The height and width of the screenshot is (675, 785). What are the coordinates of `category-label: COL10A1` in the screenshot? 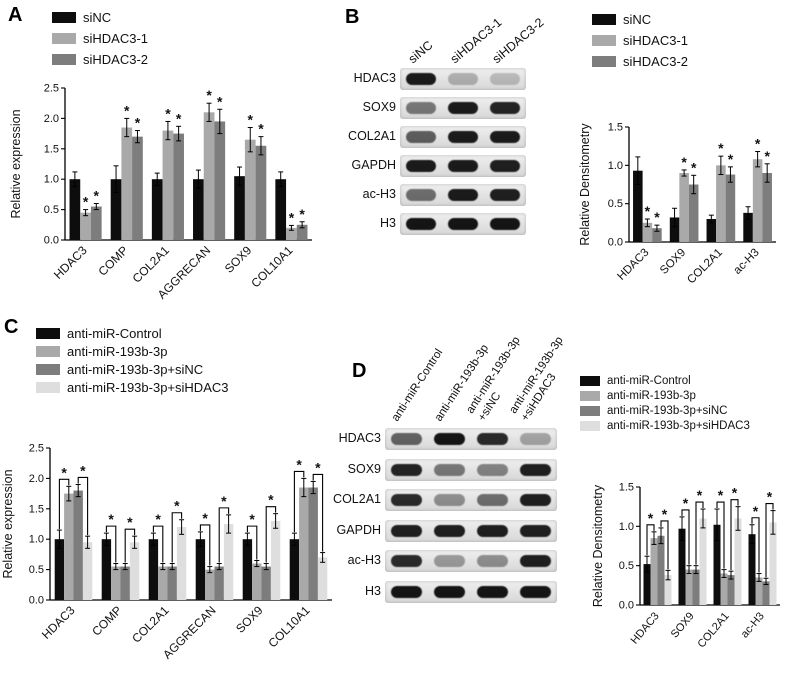 It's located at (288, 626).